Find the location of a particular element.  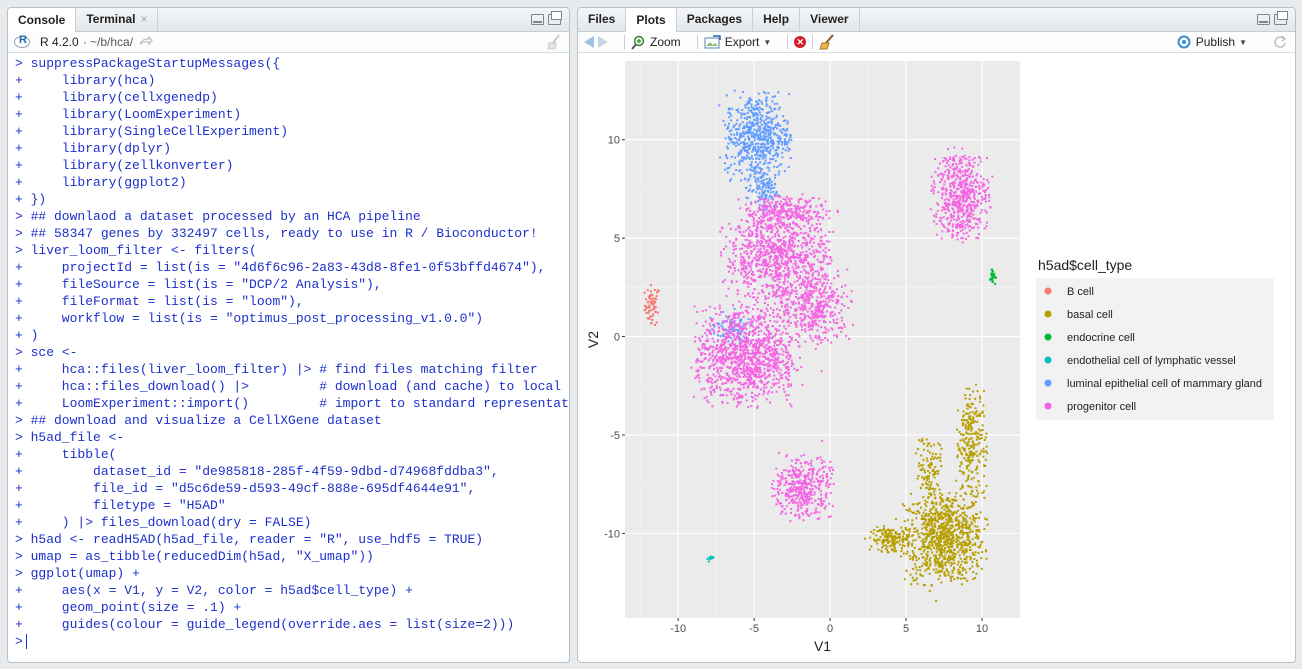

tab-files: Files is located at coordinates (602, 19).